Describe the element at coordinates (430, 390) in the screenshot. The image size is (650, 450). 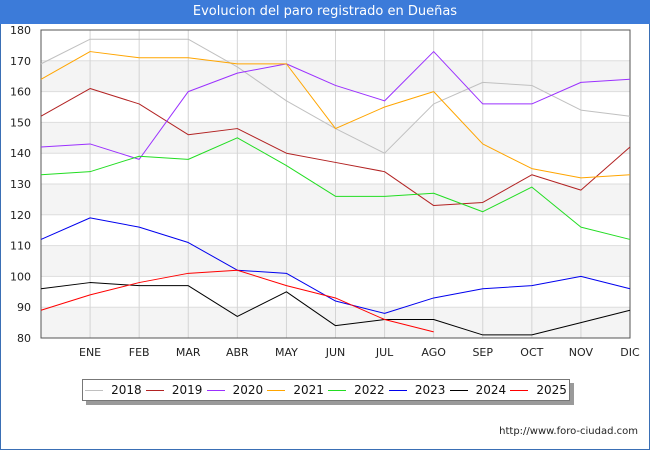
I see `legend-label: 2023` at that location.